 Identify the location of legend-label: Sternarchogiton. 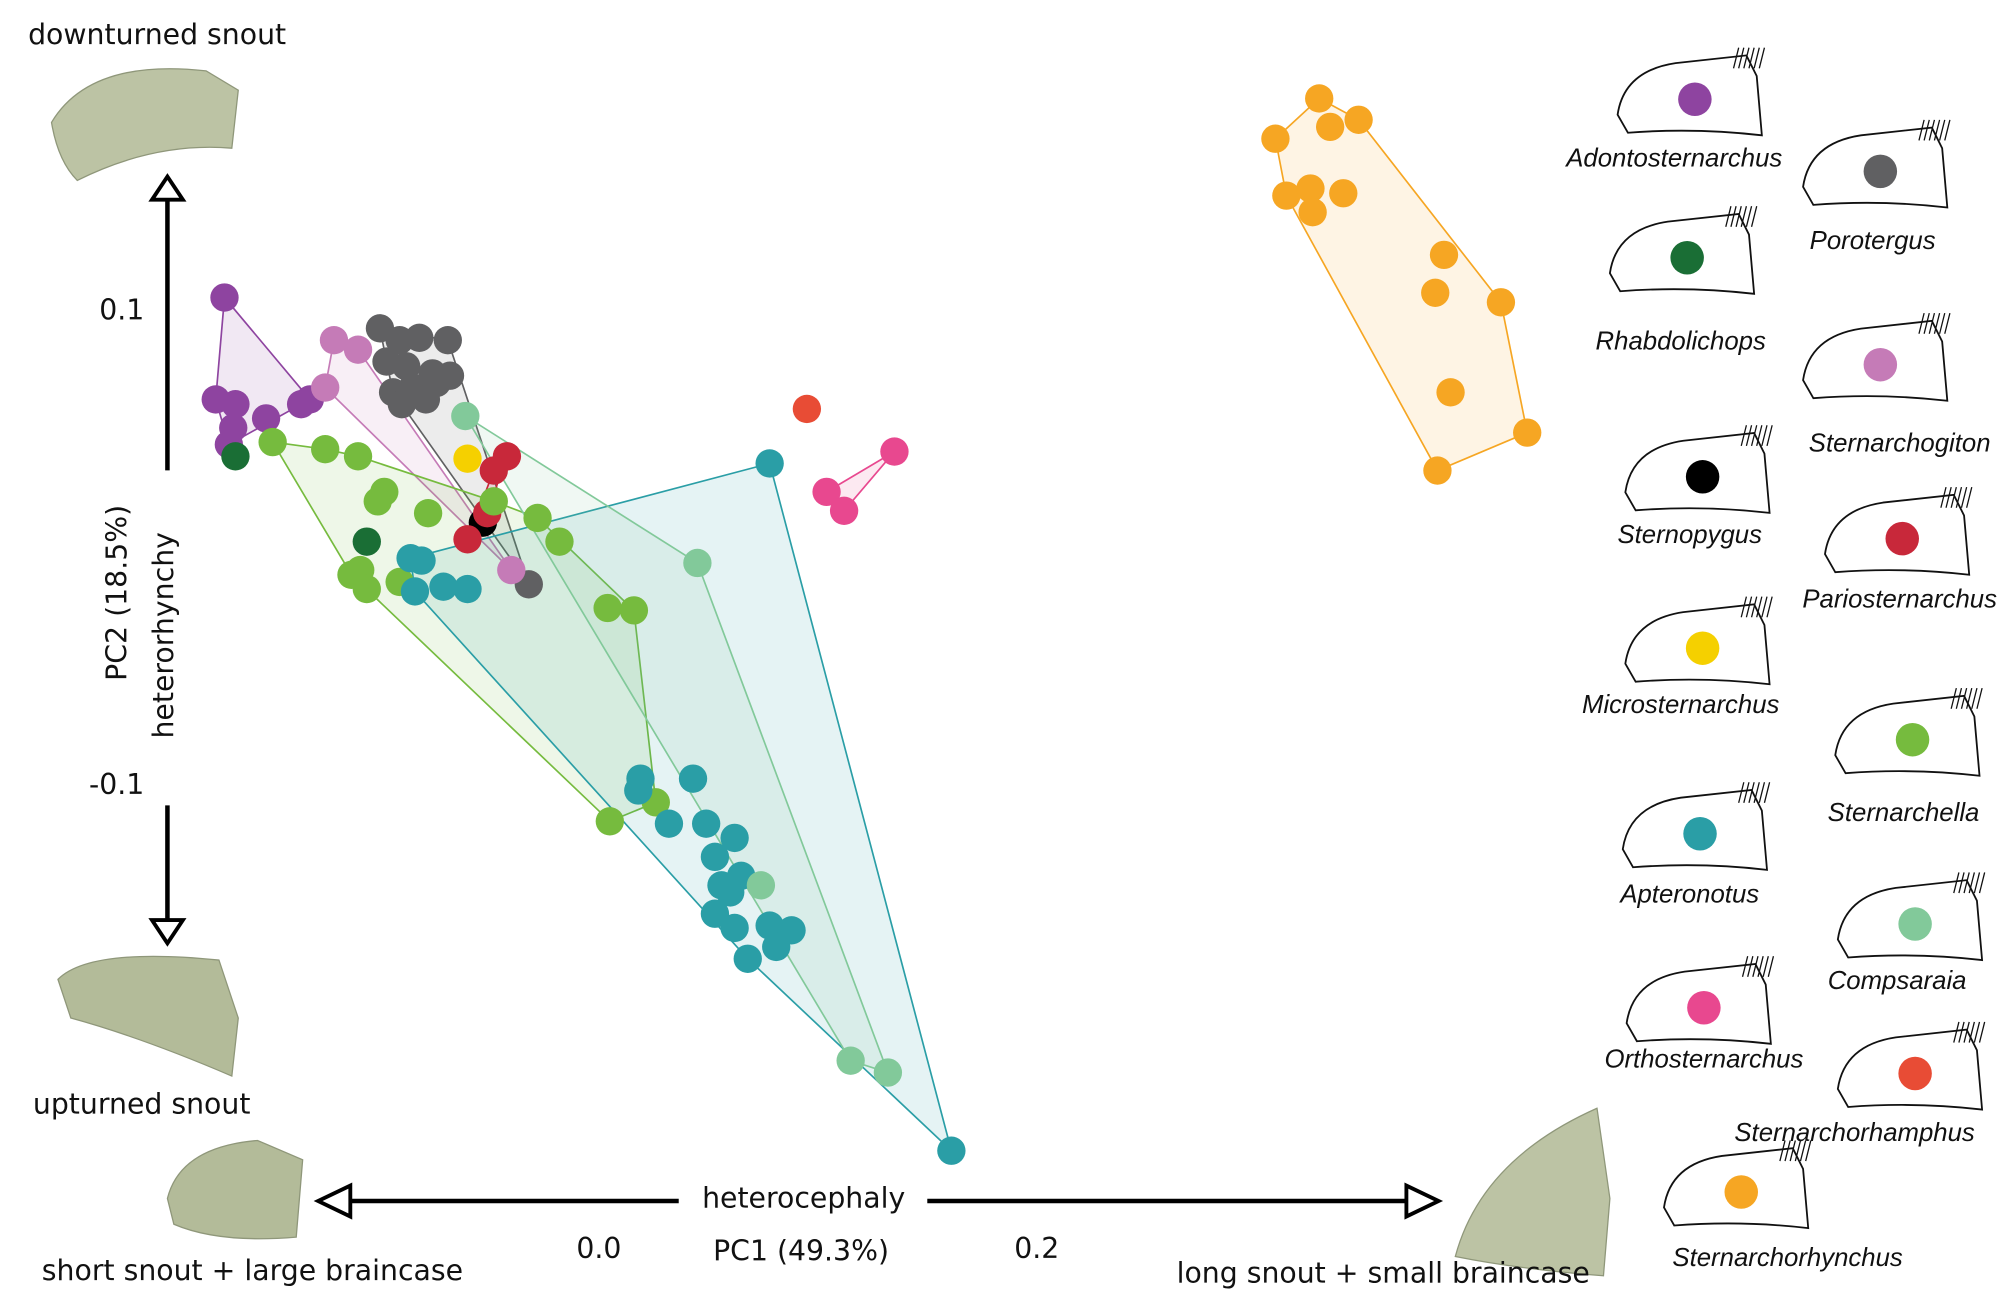
(1900, 443).